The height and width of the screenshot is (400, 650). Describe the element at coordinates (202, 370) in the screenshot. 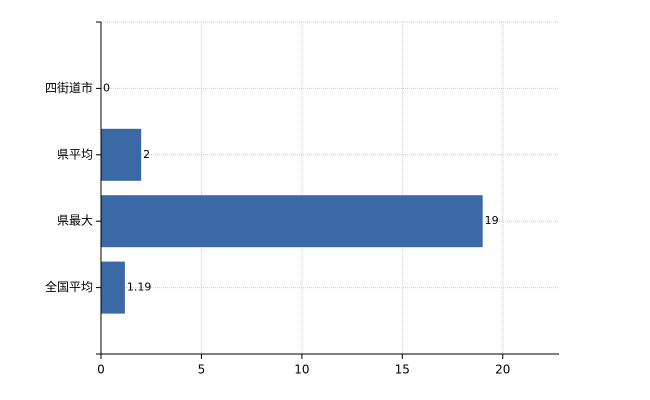

I see `x-tick-label: 5` at that location.